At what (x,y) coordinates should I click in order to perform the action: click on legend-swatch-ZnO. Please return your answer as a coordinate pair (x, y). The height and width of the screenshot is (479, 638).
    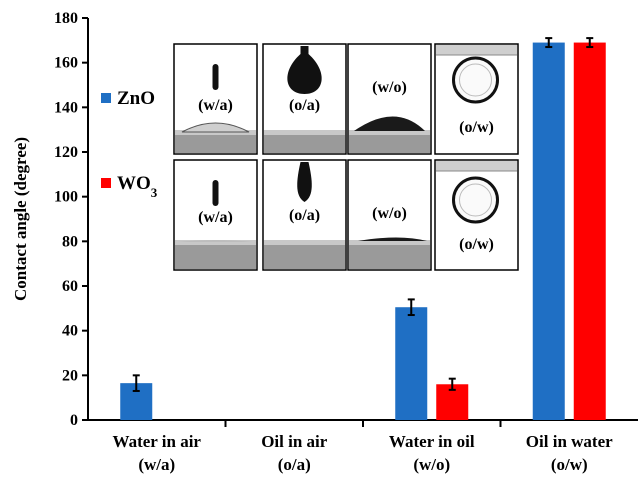
    Looking at the image, I should click on (106, 98).